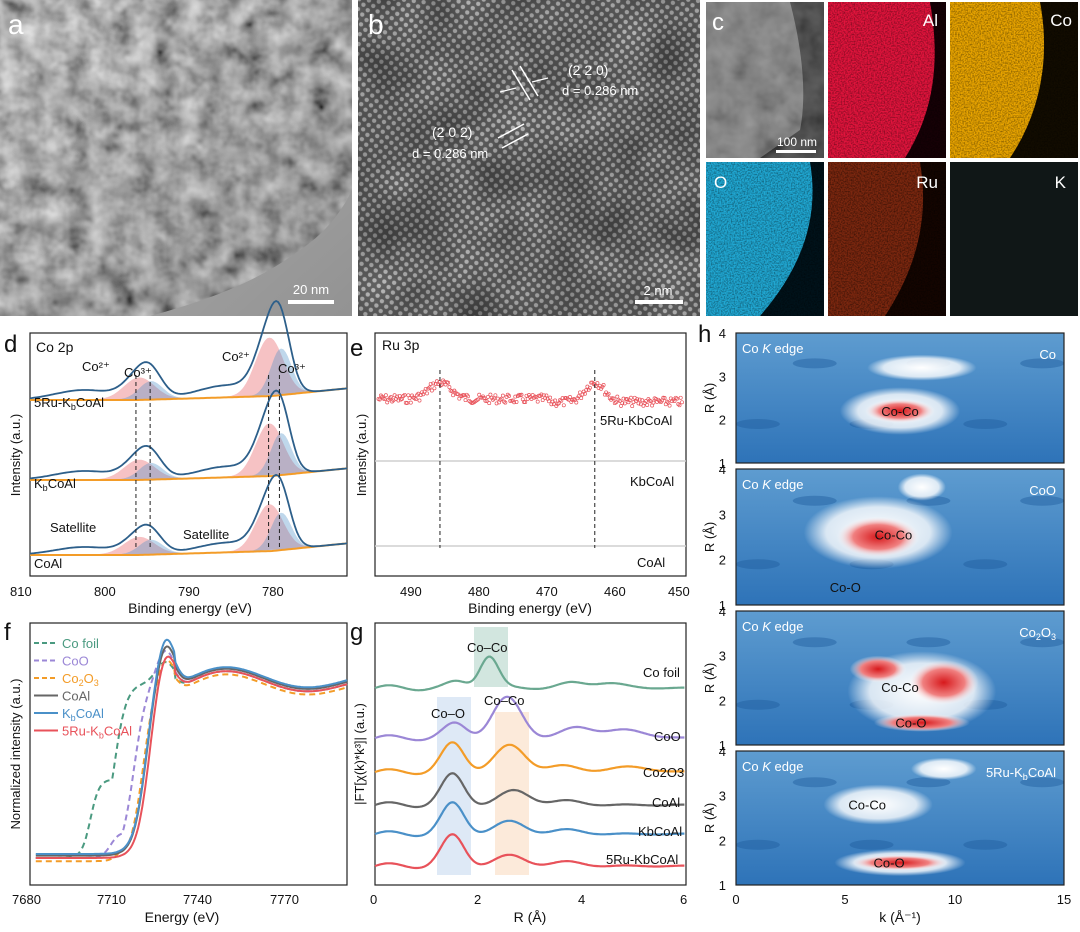 This screenshot has height=932, width=1080. What do you see at coordinates (910, 723) in the screenshot?
I see `wt-peak-label: Co-O` at bounding box center [910, 723].